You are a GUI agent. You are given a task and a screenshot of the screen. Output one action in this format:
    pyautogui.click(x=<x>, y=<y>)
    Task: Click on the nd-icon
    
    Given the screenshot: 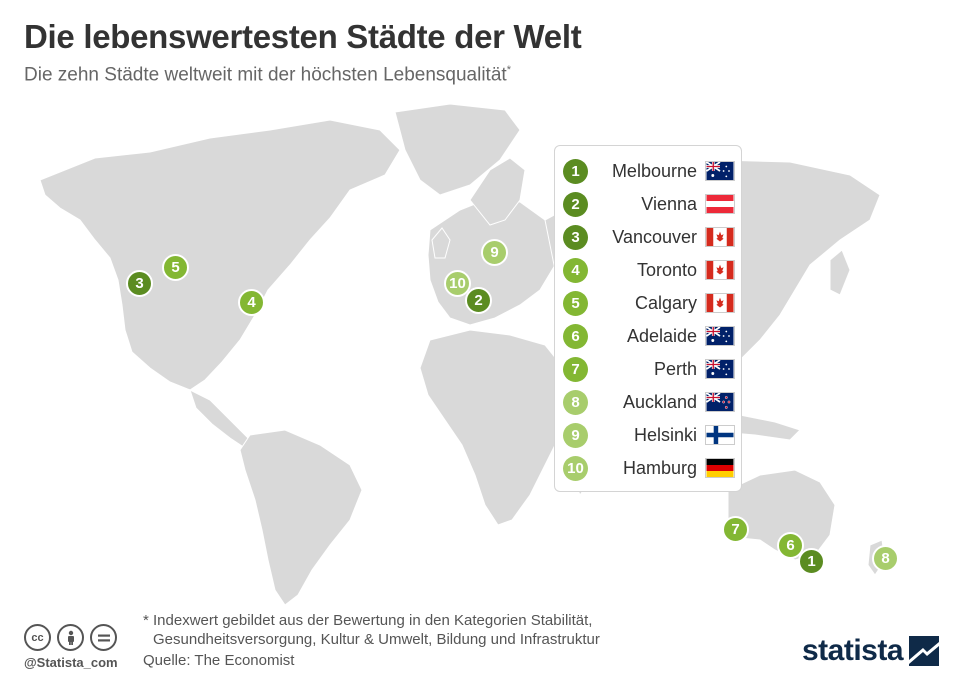 What is the action you would take?
    pyautogui.click(x=103, y=637)
    